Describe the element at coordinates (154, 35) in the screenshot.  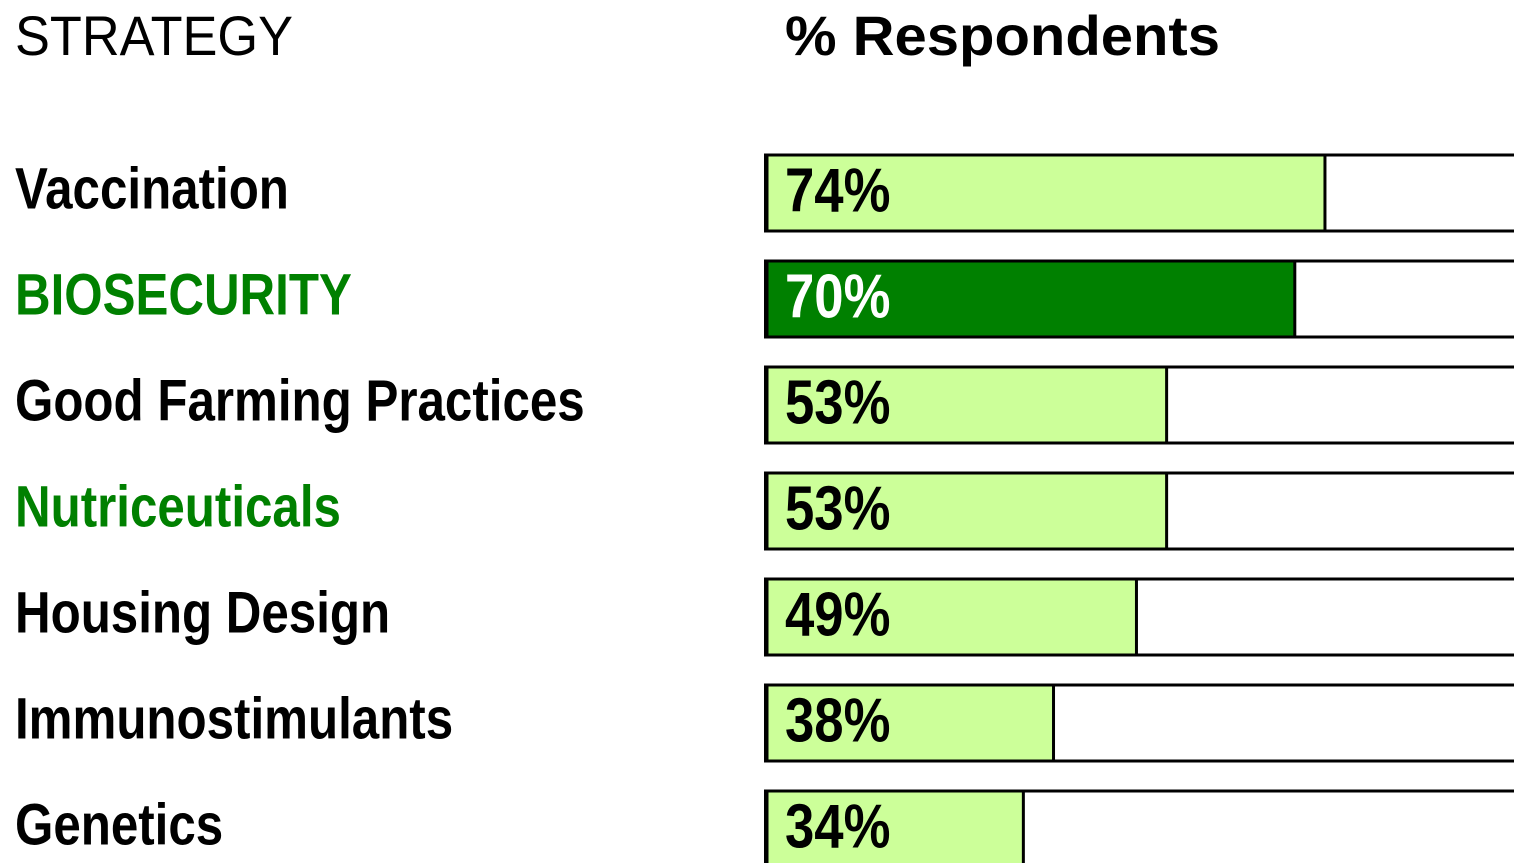
I see `category-header: STRATEGY` at that location.